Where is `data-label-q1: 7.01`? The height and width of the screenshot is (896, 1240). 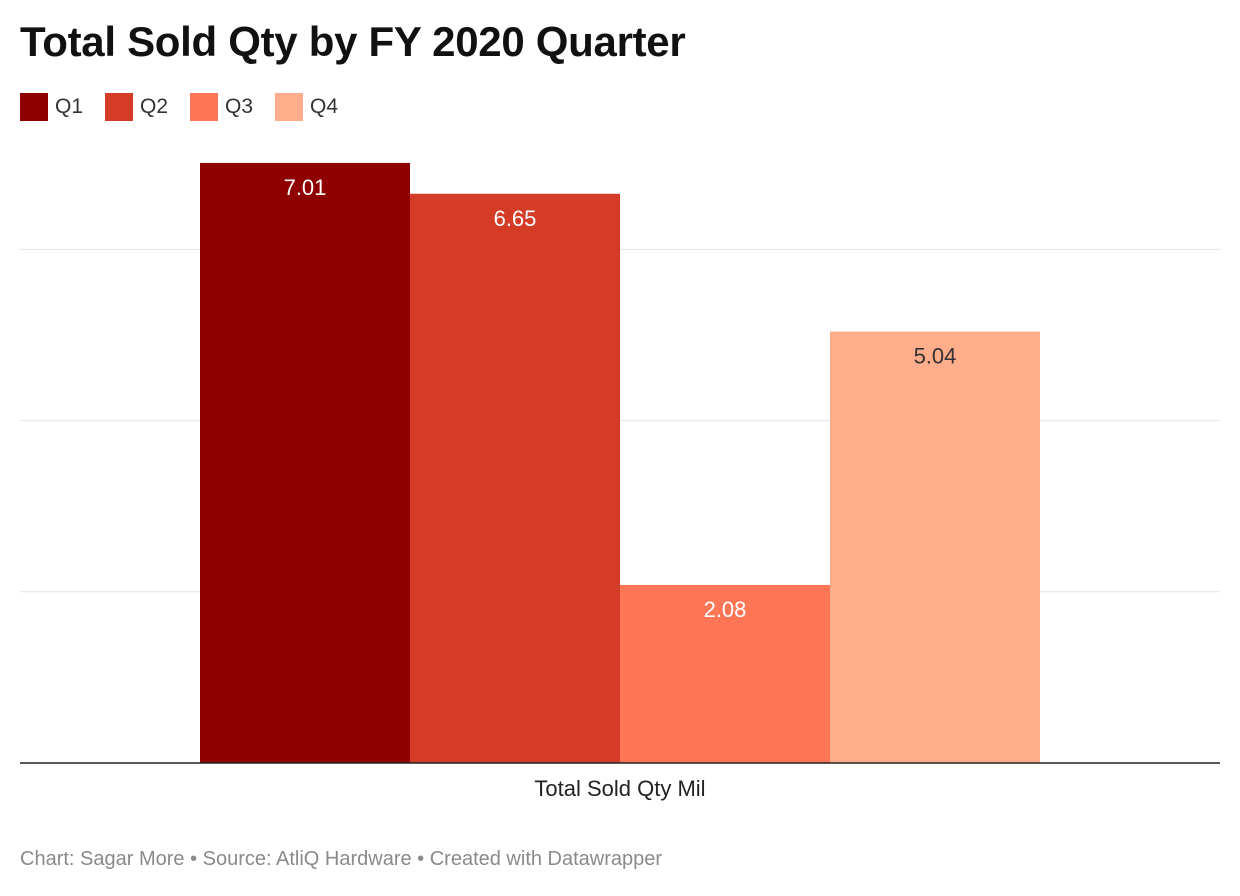
data-label-q1: 7.01 is located at coordinates (305, 187).